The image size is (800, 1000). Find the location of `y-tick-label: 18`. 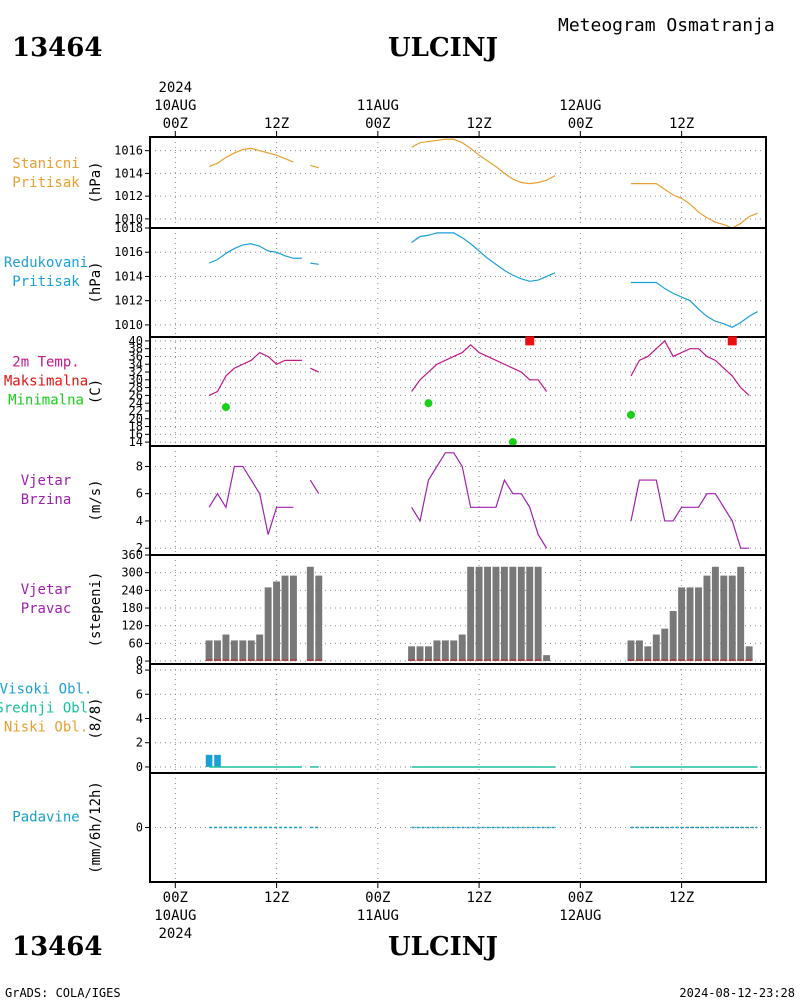

y-tick-label: 18 is located at coordinates (136, 427).